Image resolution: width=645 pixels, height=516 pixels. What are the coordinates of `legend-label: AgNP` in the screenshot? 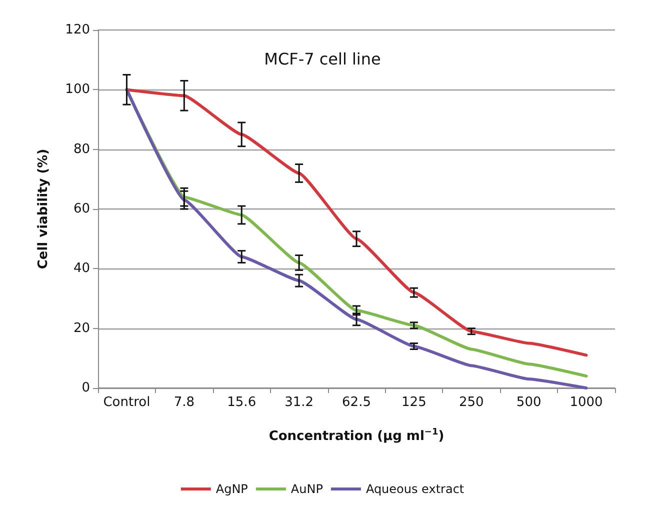 It's located at (232, 489).